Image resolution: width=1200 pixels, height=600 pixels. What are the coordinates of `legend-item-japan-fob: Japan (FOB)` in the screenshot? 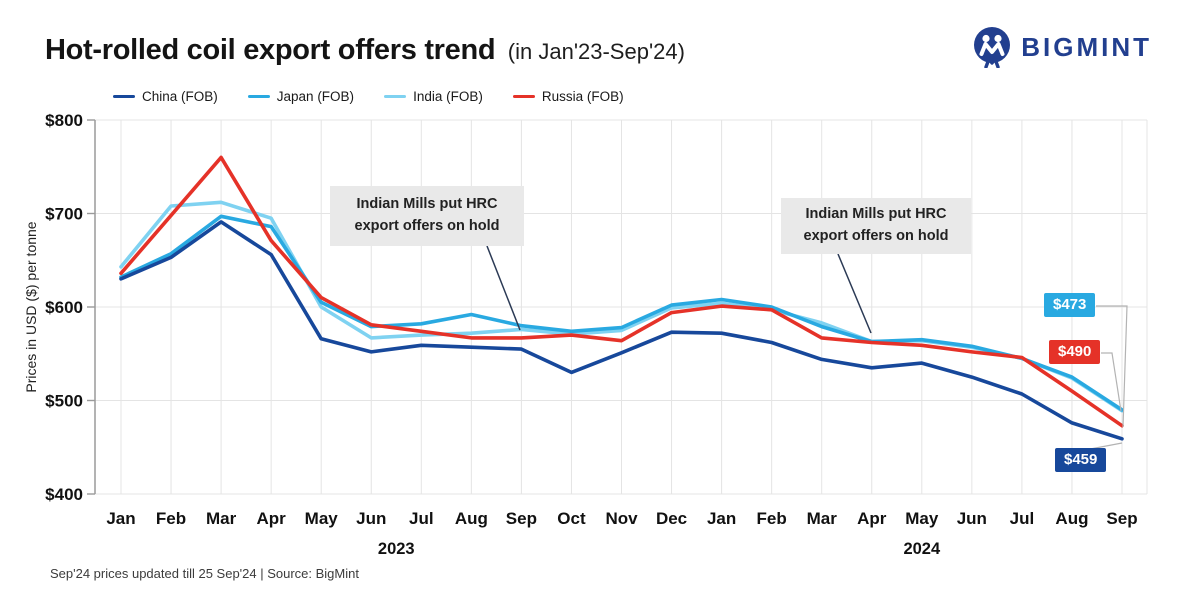 It's located at (301, 96).